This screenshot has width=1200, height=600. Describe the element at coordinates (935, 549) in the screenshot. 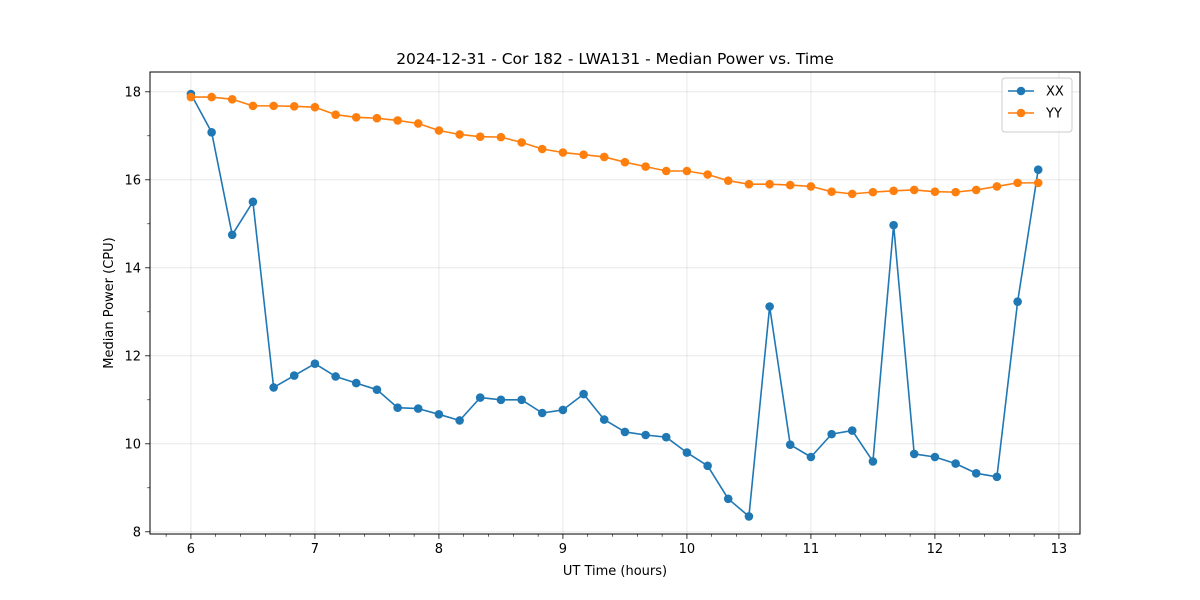

I see `x-tick-label: 12` at that location.